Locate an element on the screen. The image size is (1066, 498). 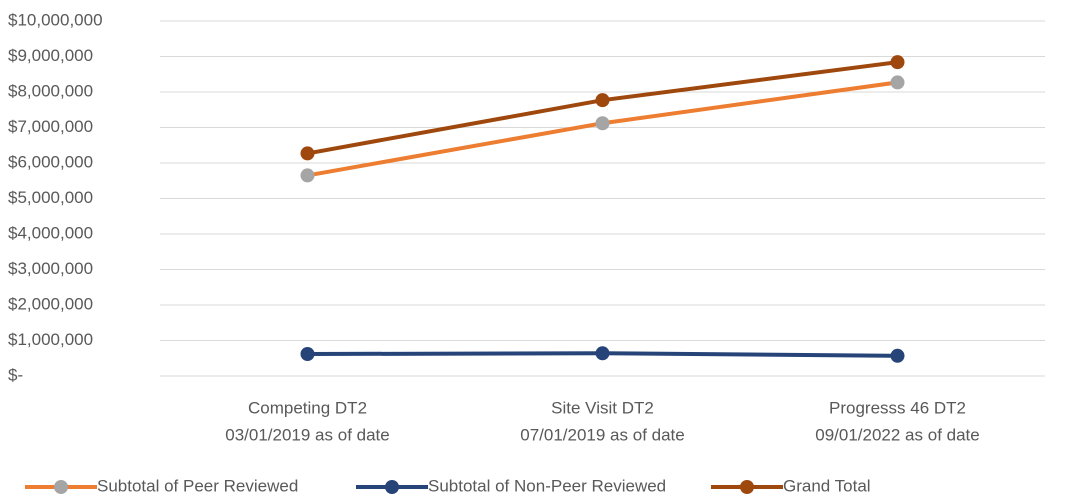
y-tick-label: $7,000,000 is located at coordinates (50, 126).